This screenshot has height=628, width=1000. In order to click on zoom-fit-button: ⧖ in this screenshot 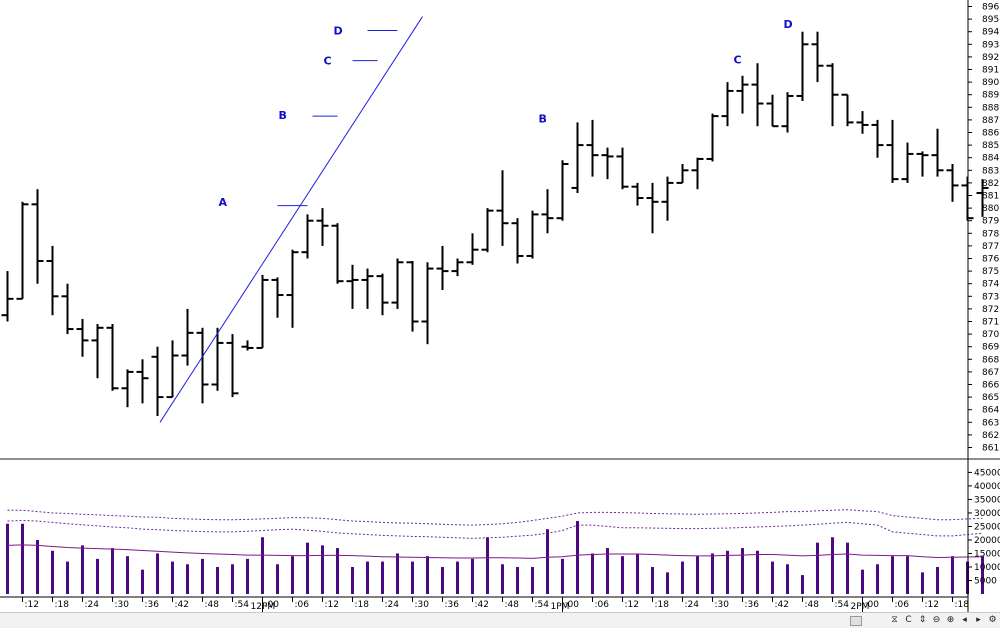, I will do `click(894, 620)`.